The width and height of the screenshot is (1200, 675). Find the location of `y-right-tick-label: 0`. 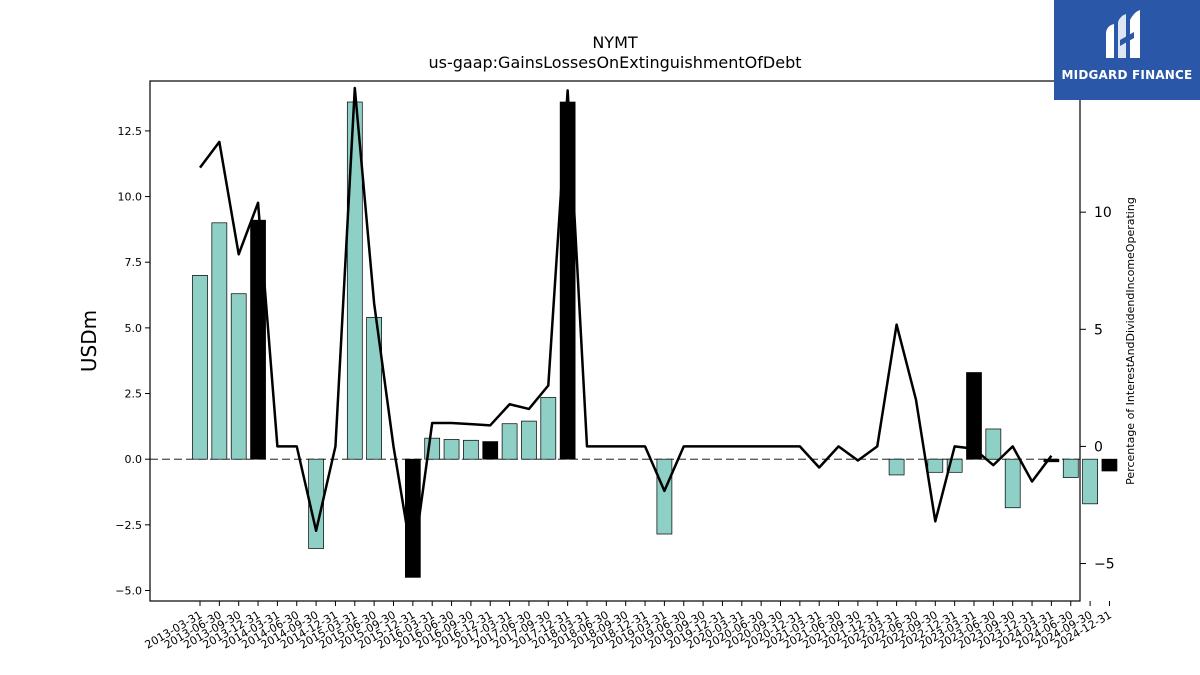

y-right-tick-label: 0 is located at coordinates (1098, 447).